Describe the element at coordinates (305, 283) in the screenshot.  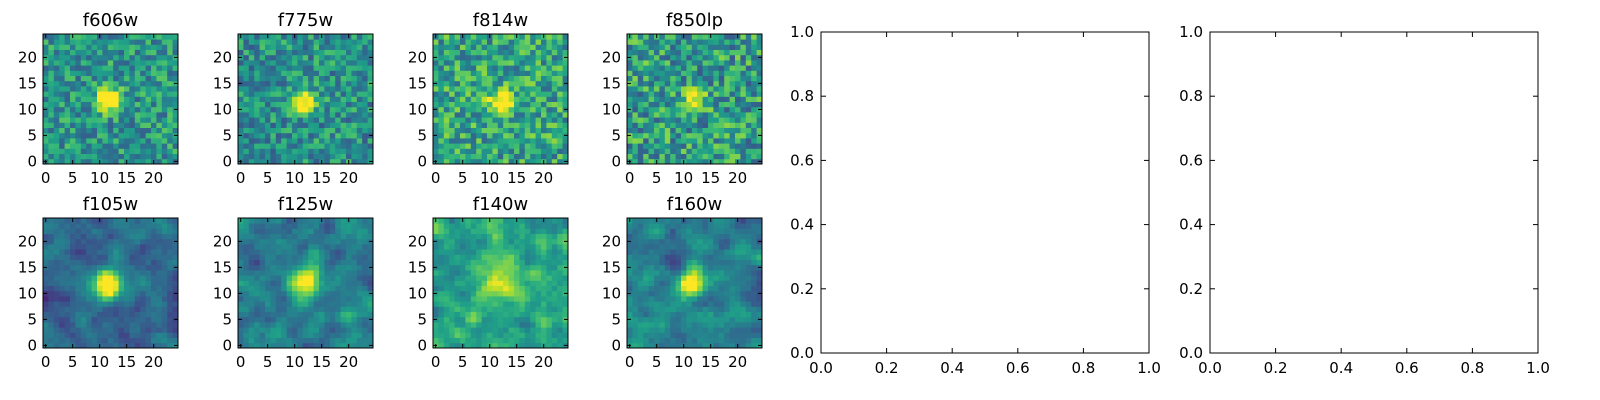
I see `axes-frame` at that location.